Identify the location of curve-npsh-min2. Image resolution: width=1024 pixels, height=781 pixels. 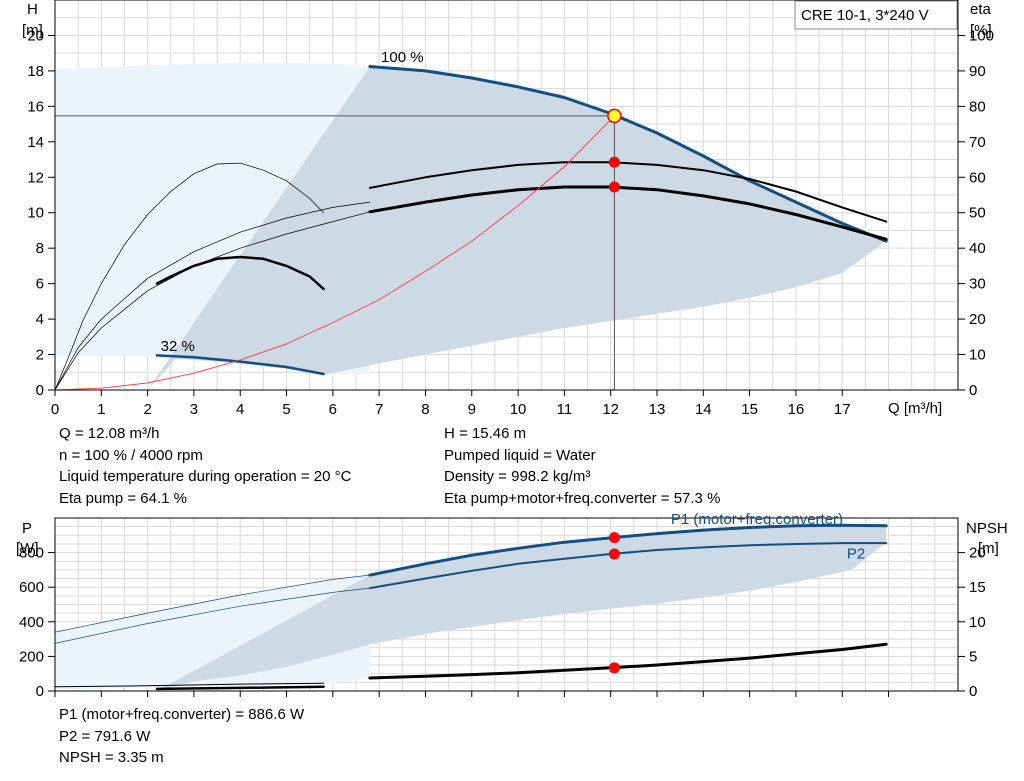
(240, 688).